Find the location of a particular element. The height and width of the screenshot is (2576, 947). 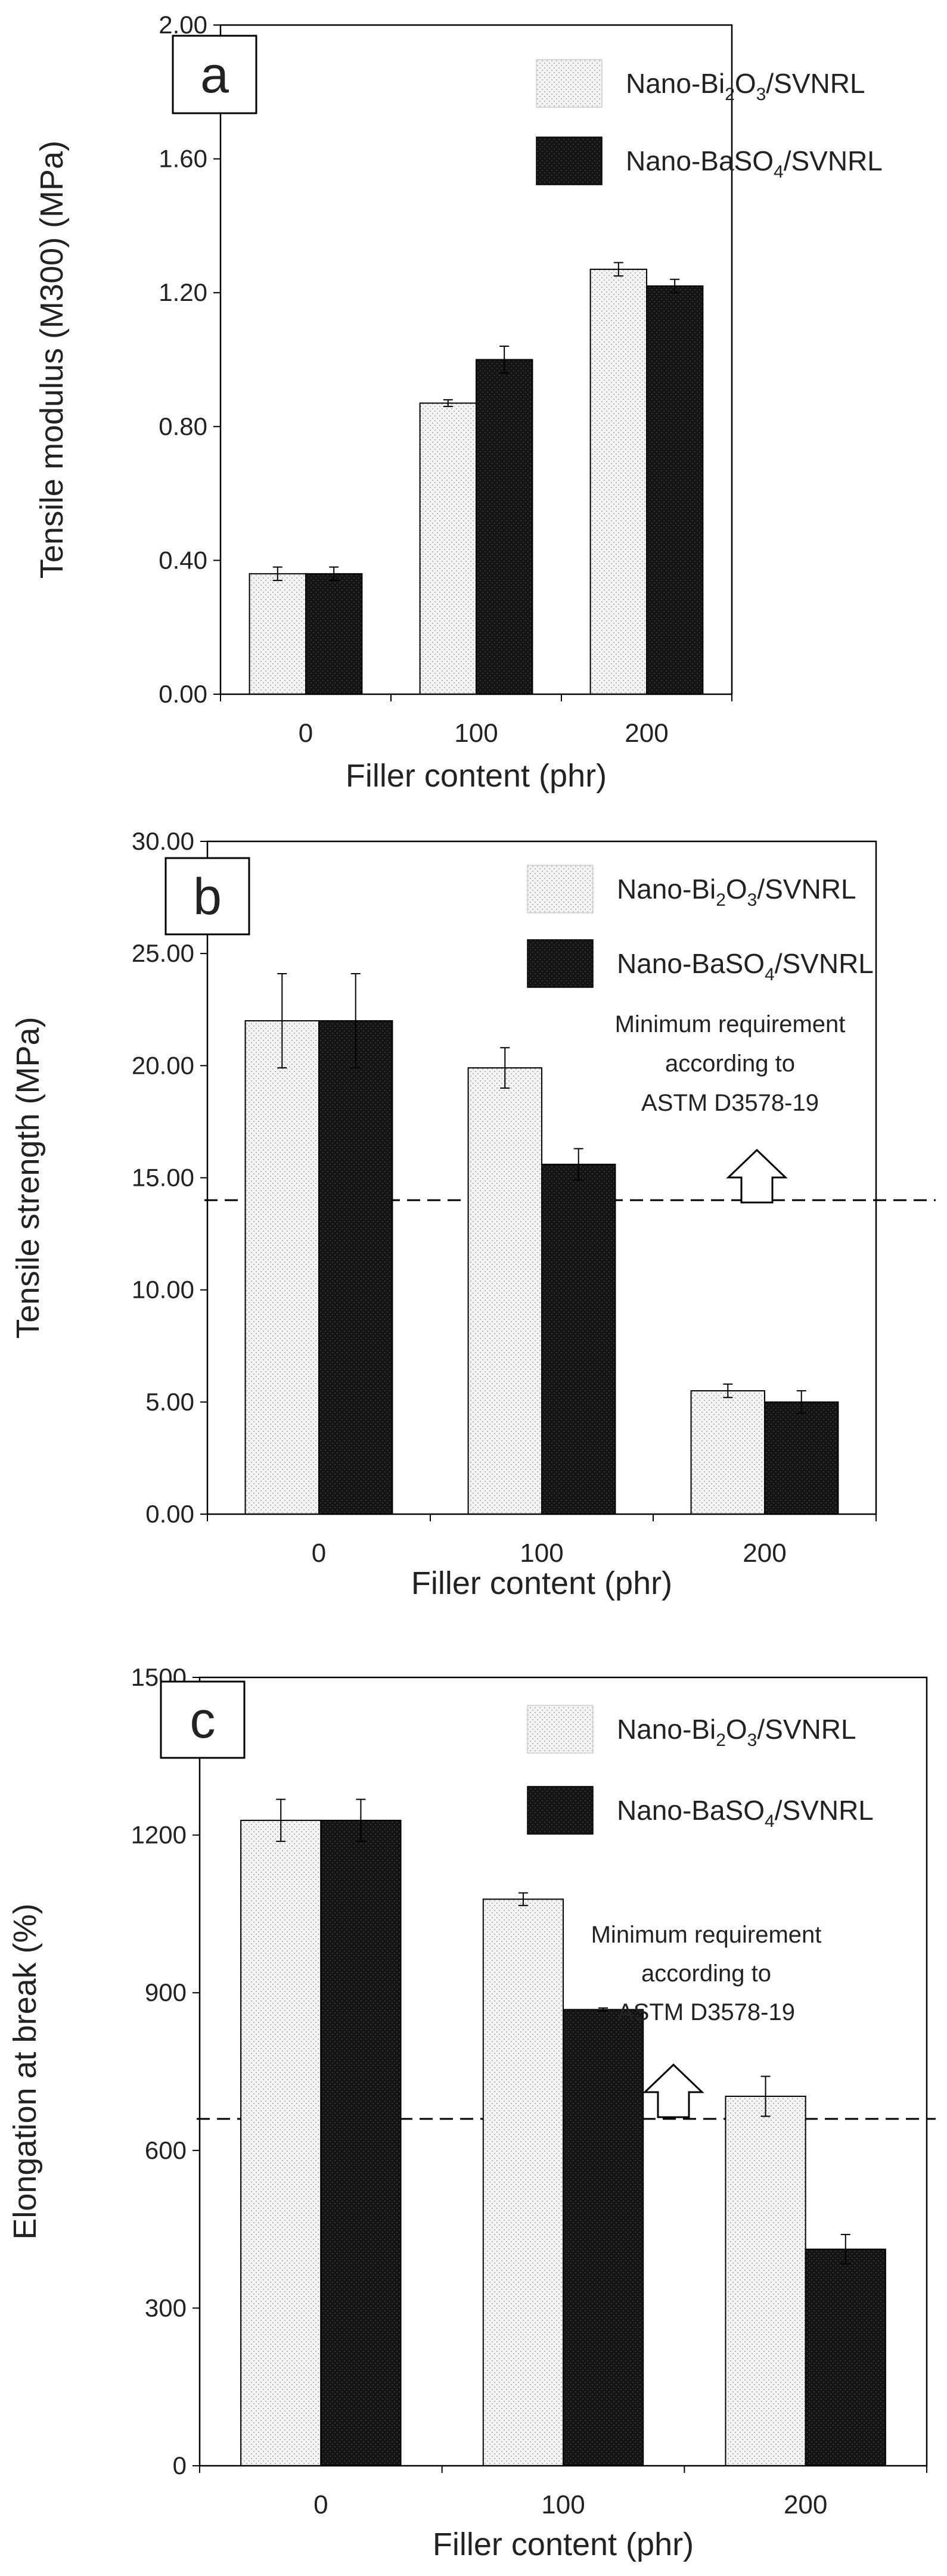

y-tick-label: 1.20 is located at coordinates (183, 292).